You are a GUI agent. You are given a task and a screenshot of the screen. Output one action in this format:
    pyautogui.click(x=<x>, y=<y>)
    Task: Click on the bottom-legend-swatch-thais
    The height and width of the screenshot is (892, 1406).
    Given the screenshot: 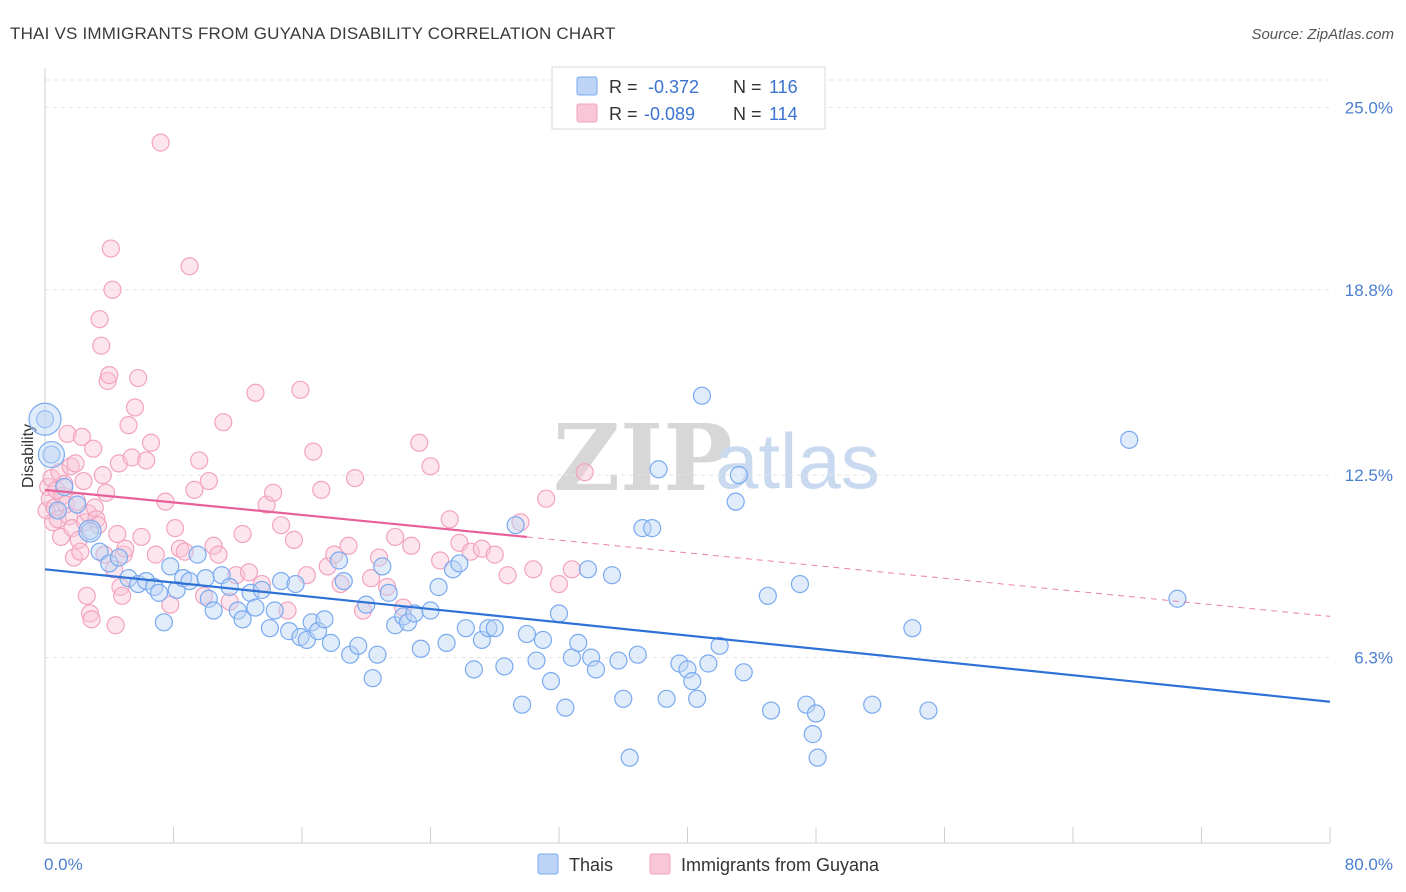 What is the action you would take?
    pyautogui.click(x=548, y=864)
    